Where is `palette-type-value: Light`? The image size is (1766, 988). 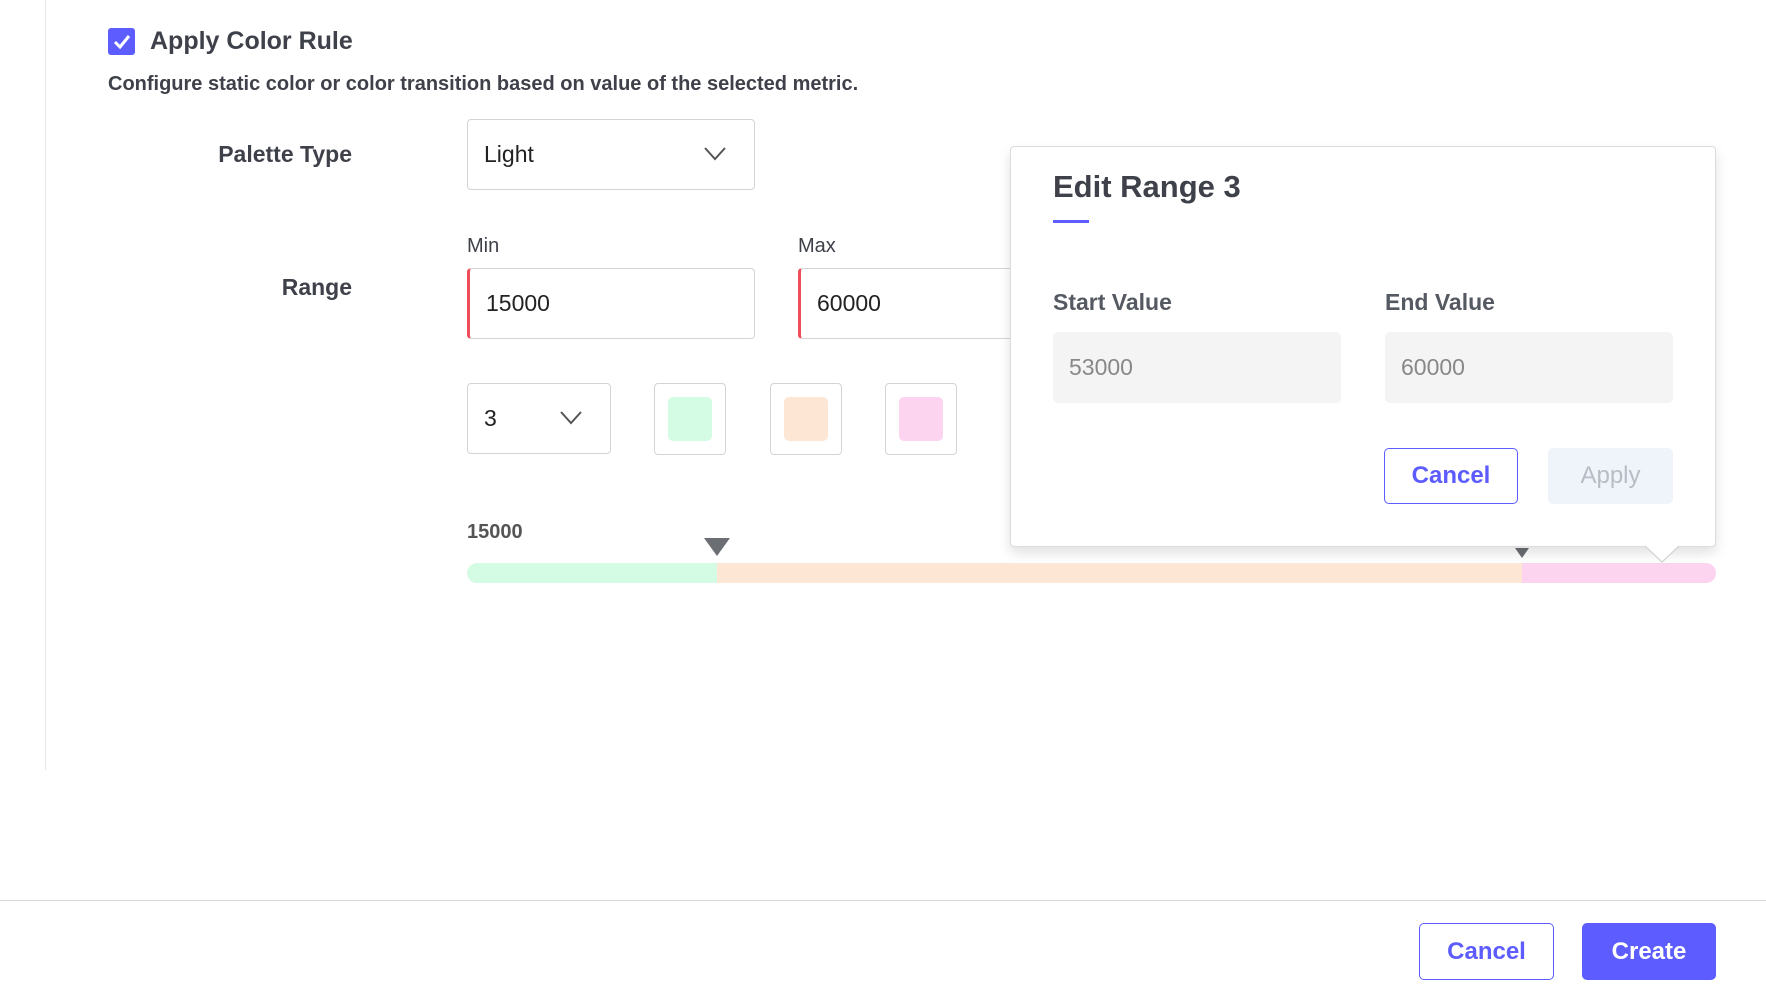 palette-type-value: Light is located at coordinates (509, 154).